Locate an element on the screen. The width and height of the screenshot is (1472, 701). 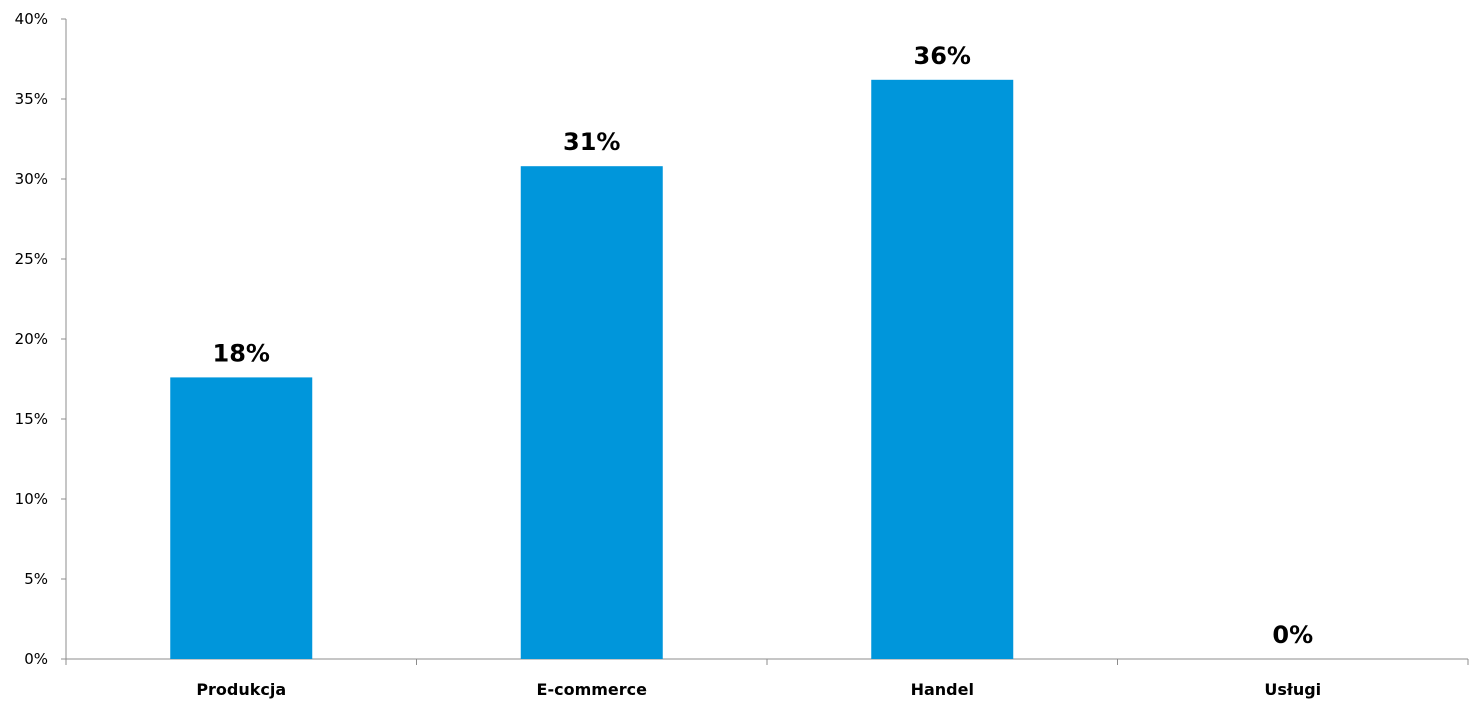
data-label: 0% is located at coordinates (1292, 635).